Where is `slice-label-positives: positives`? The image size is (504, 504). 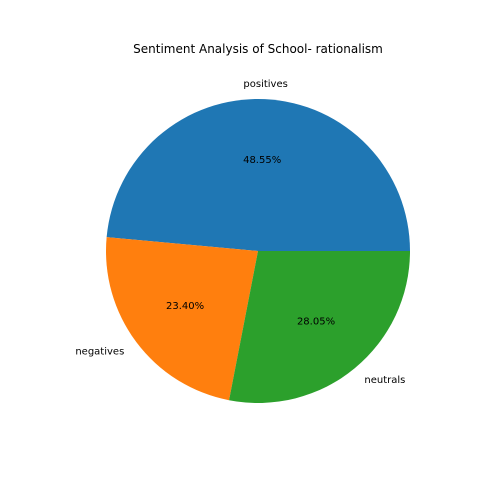
slice-label-positives: positives is located at coordinates (265, 84).